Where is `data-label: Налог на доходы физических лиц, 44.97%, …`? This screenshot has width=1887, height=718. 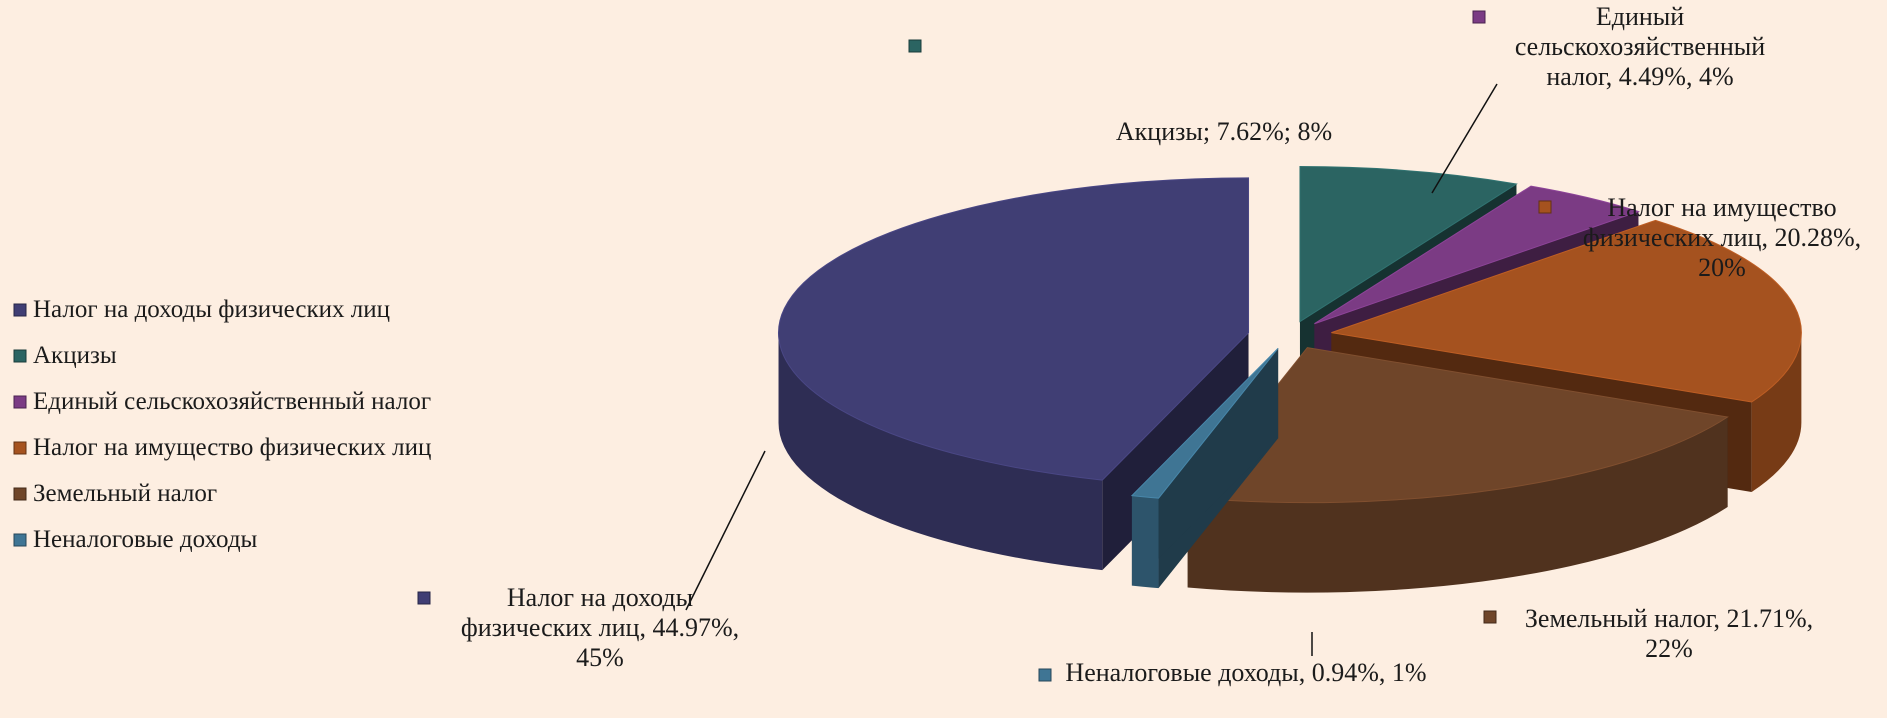
data-label: Налог на доходы физических лиц, 44.97%, … is located at coordinates (600, 627).